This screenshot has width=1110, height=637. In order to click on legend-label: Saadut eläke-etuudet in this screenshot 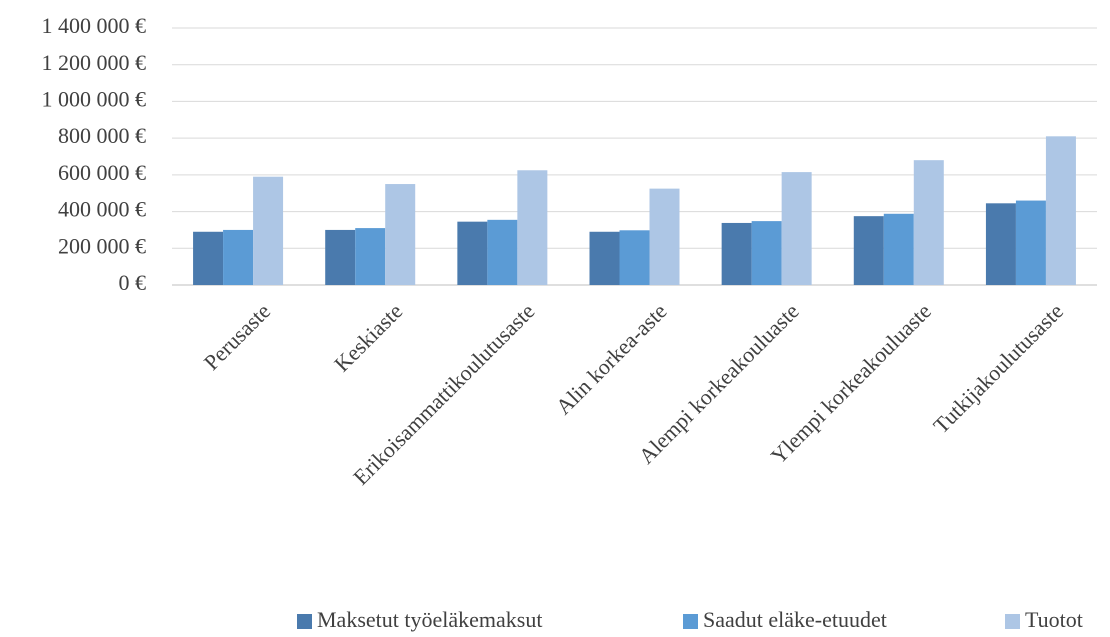, I will do `click(795, 619)`.